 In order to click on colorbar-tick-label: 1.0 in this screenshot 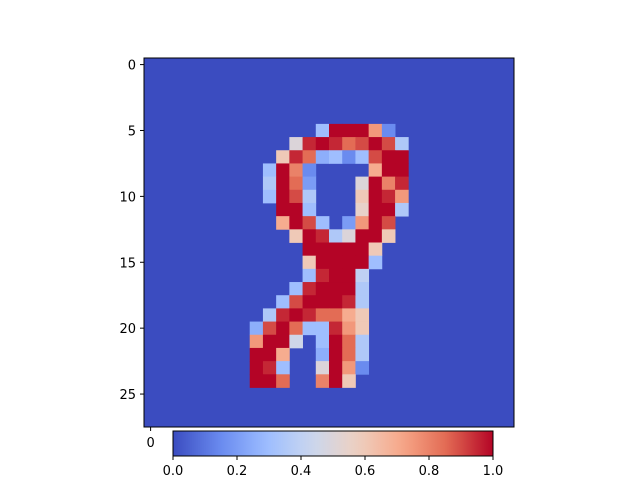, I will do `click(493, 471)`.